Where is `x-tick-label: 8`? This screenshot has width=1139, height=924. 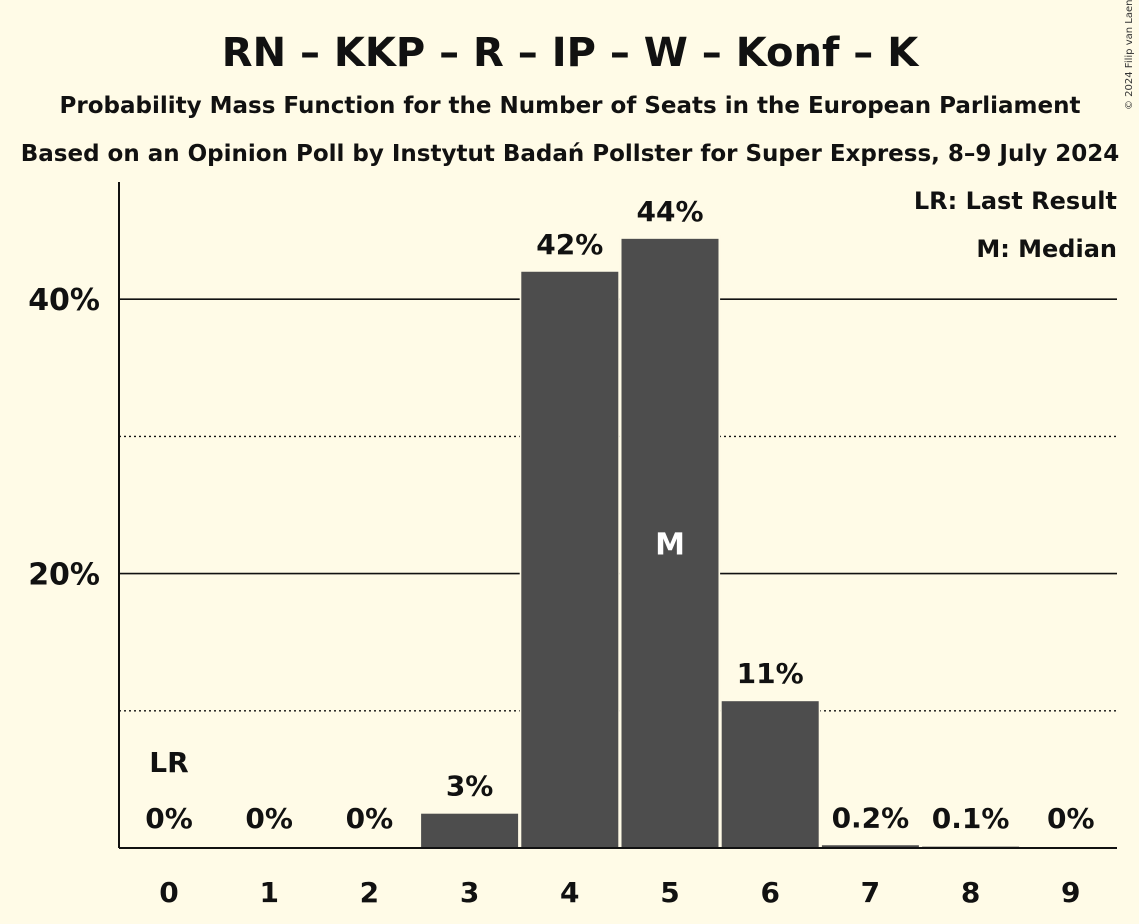
x-tick-label: 8 is located at coordinates (970, 892).